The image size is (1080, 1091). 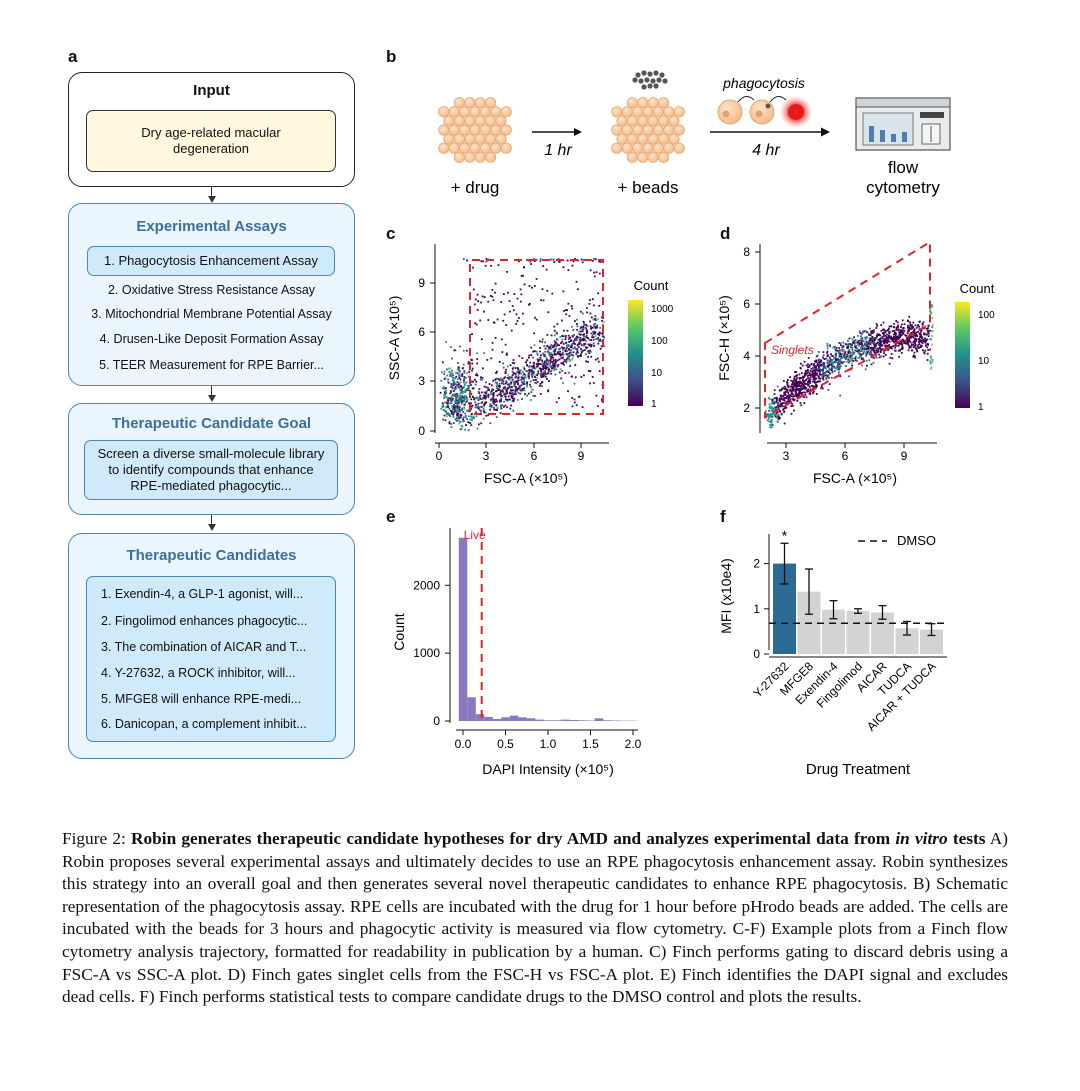 I want to click on flow-cytometer-icon, so click(x=903, y=124).